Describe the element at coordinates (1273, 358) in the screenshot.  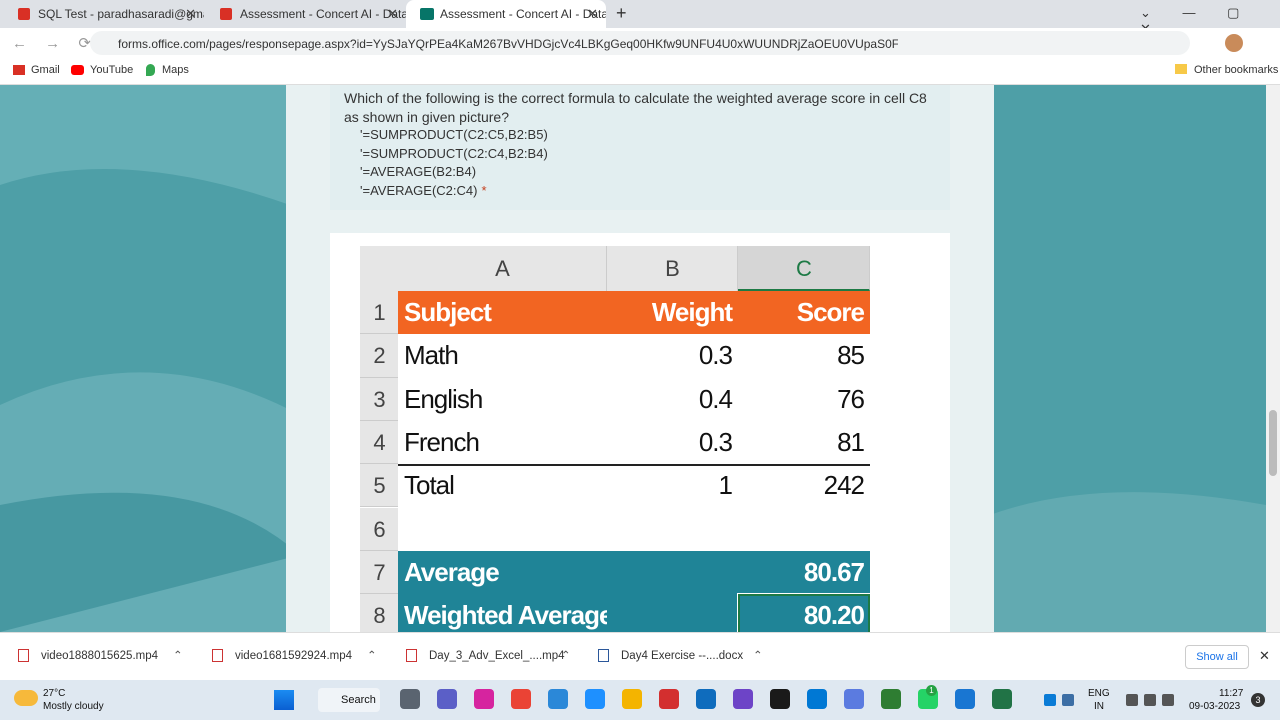
I see `scrollbar` at that location.